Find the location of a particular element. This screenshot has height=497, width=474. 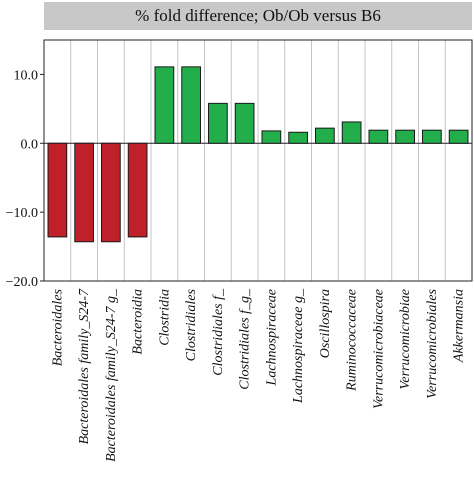

y-tick-label: 10.0 is located at coordinates (26, 75).